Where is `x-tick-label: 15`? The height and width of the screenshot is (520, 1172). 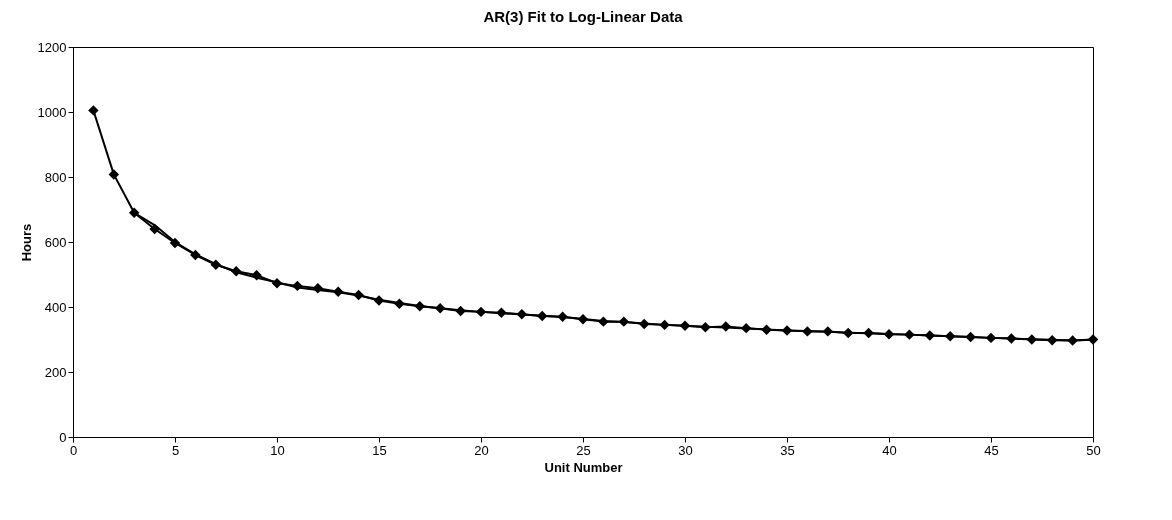 x-tick-label: 15 is located at coordinates (379, 450).